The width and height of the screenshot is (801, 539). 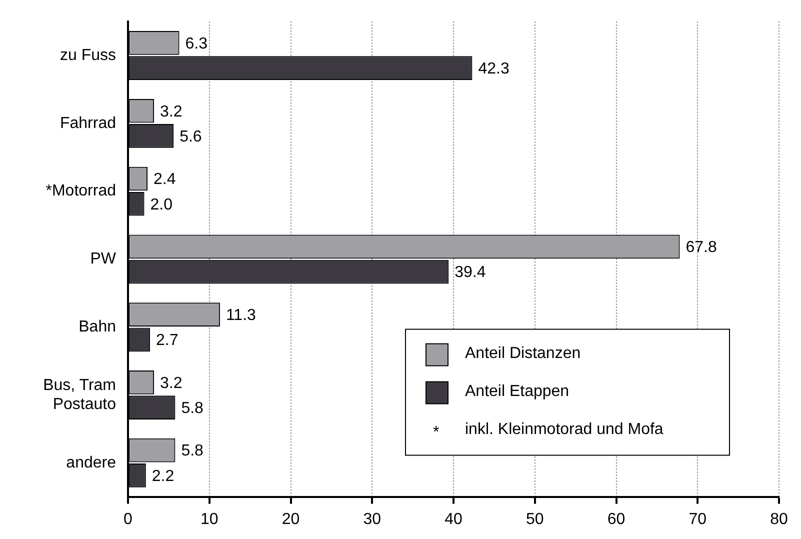 I want to click on data-label: 2.4, so click(x=165, y=179).